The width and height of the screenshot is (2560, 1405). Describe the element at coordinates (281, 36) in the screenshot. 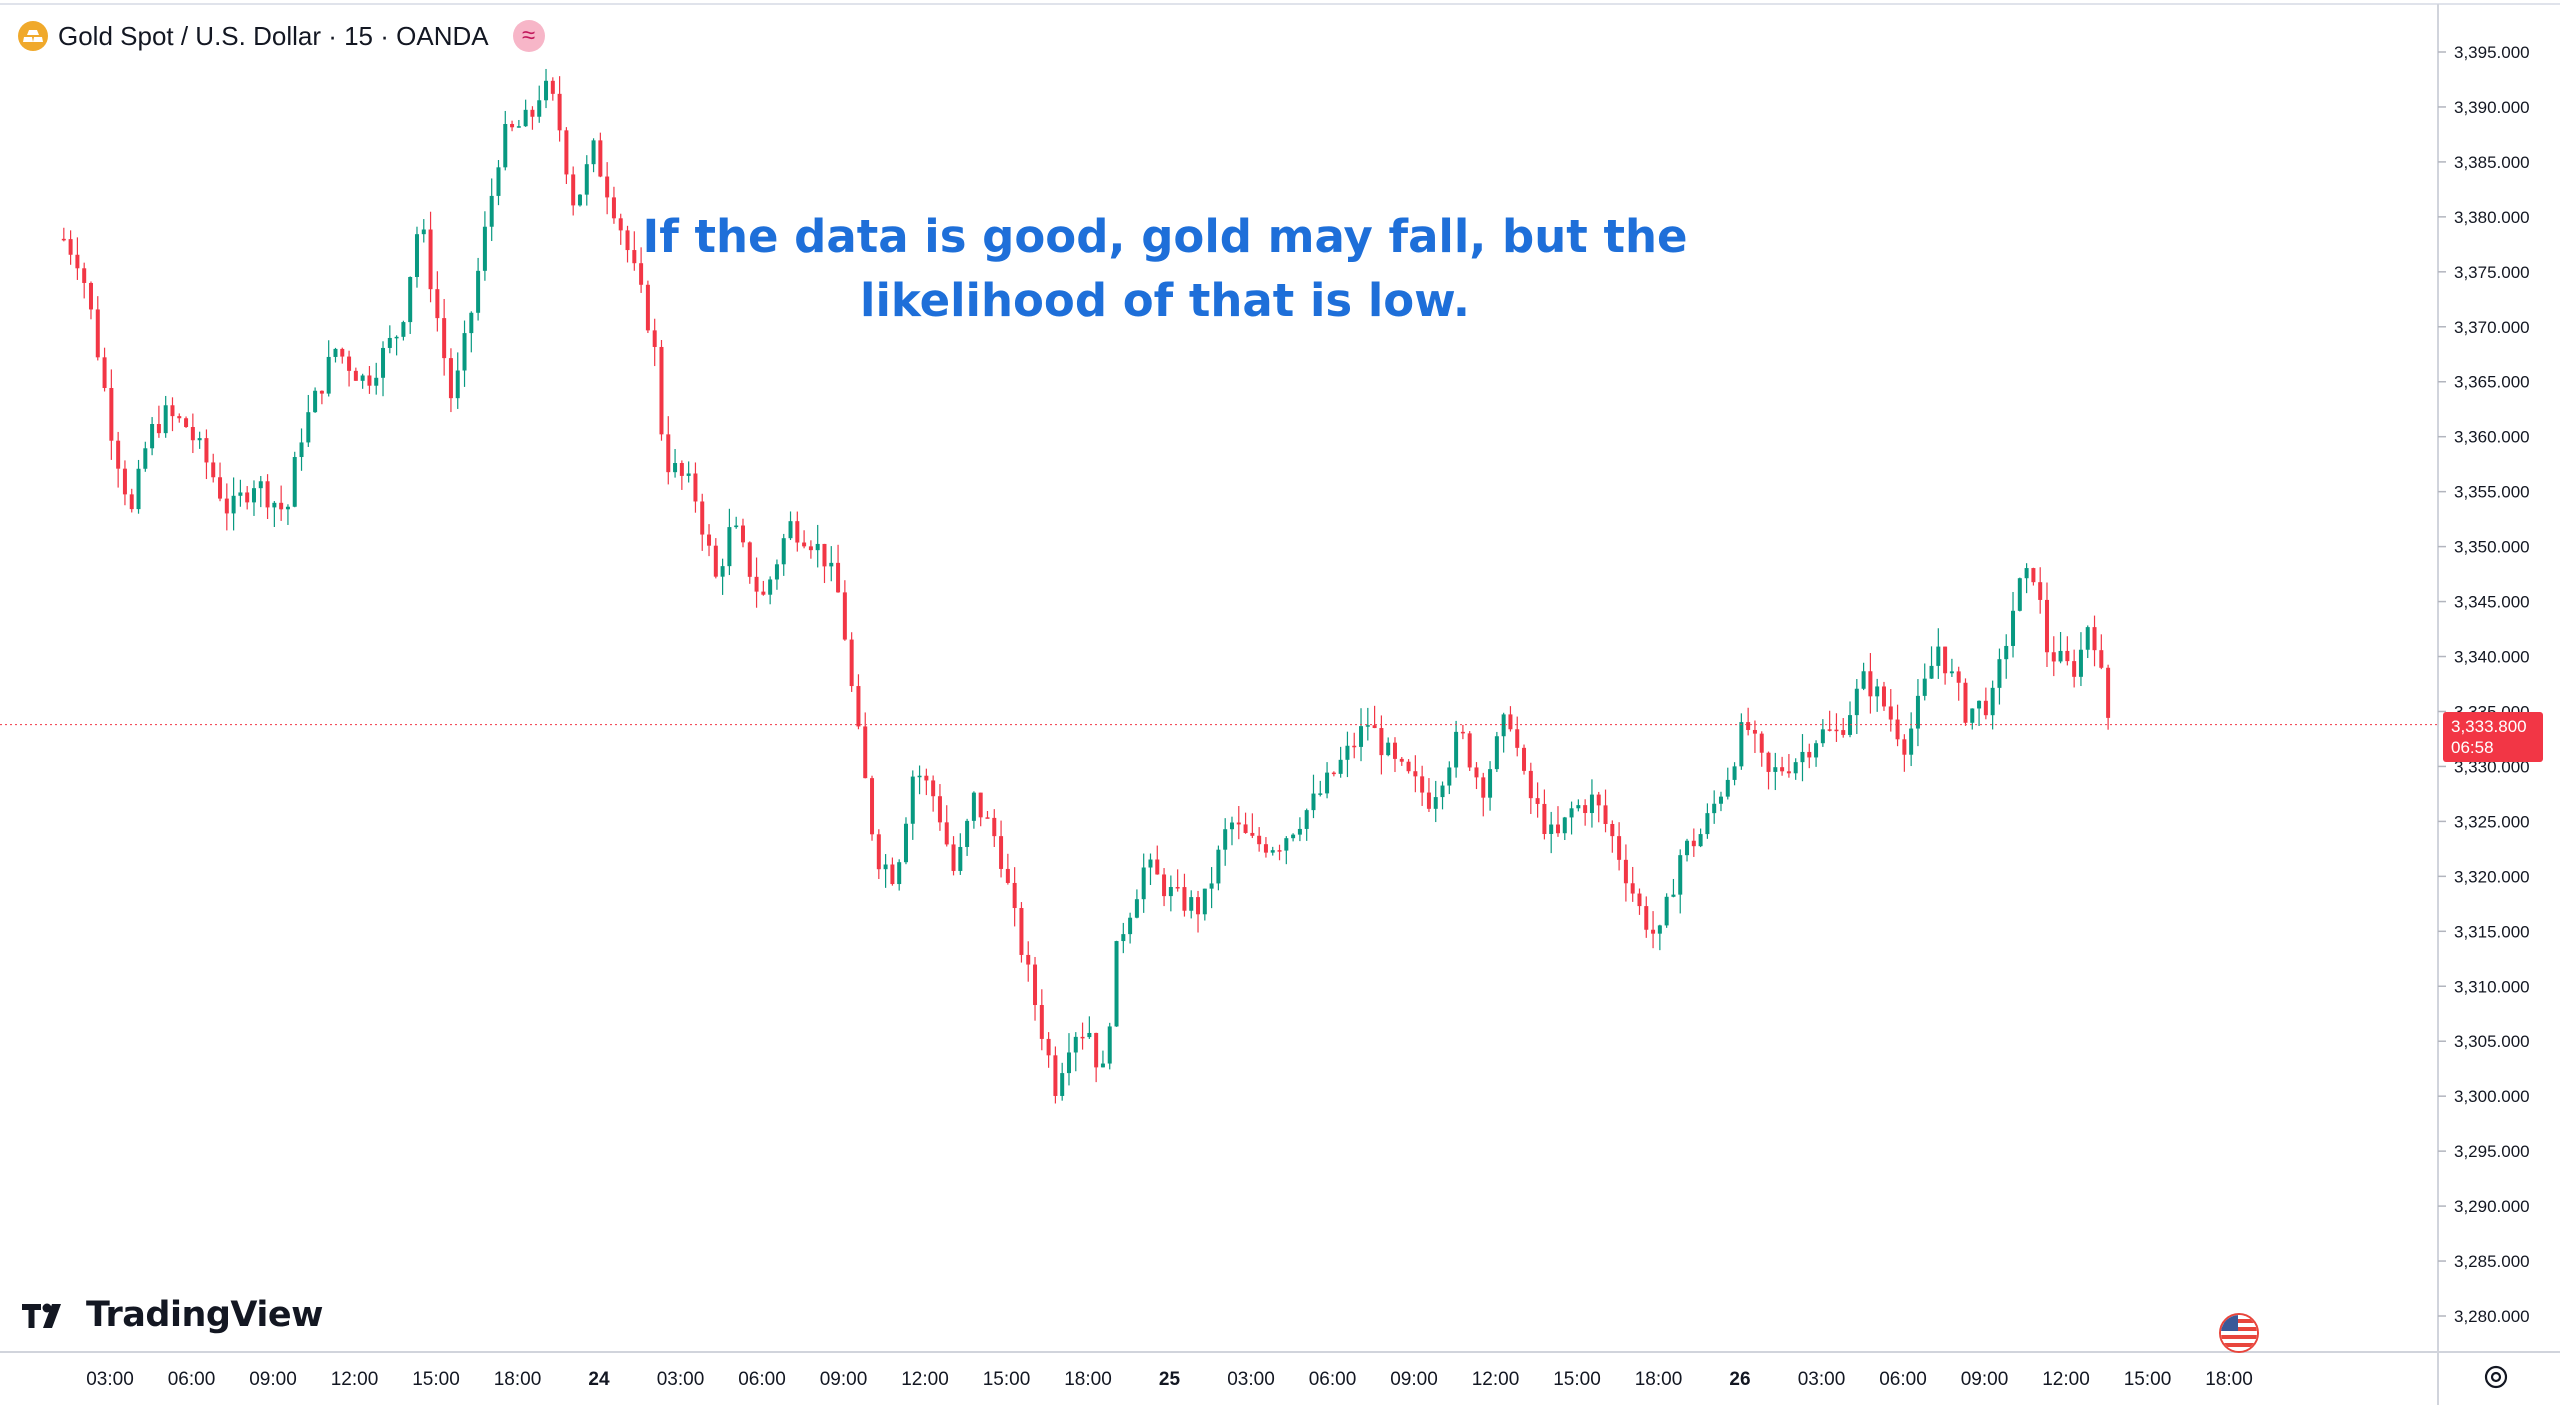

I see `symbol-legend: Gold Spot / U.S. Dollar · 15 · OANDA ≈` at that location.